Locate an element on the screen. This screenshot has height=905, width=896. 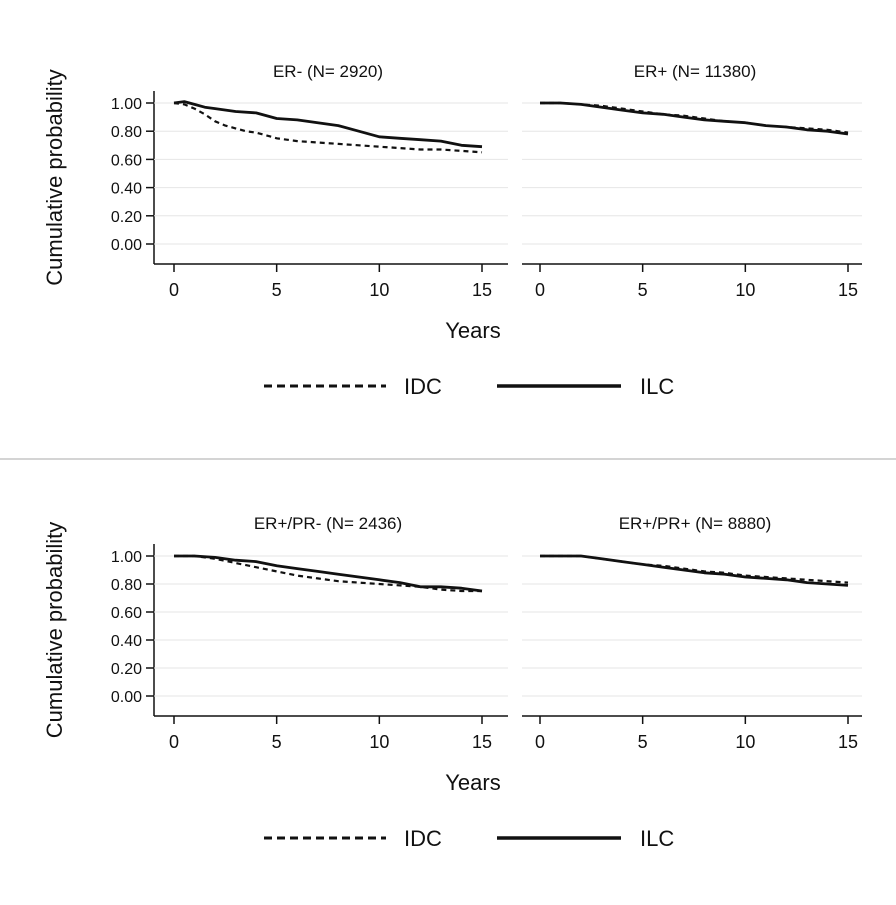
panel-2: ER+/PR+ (N= 8880) 0 5 10 15 is located at coordinates (692, 633).